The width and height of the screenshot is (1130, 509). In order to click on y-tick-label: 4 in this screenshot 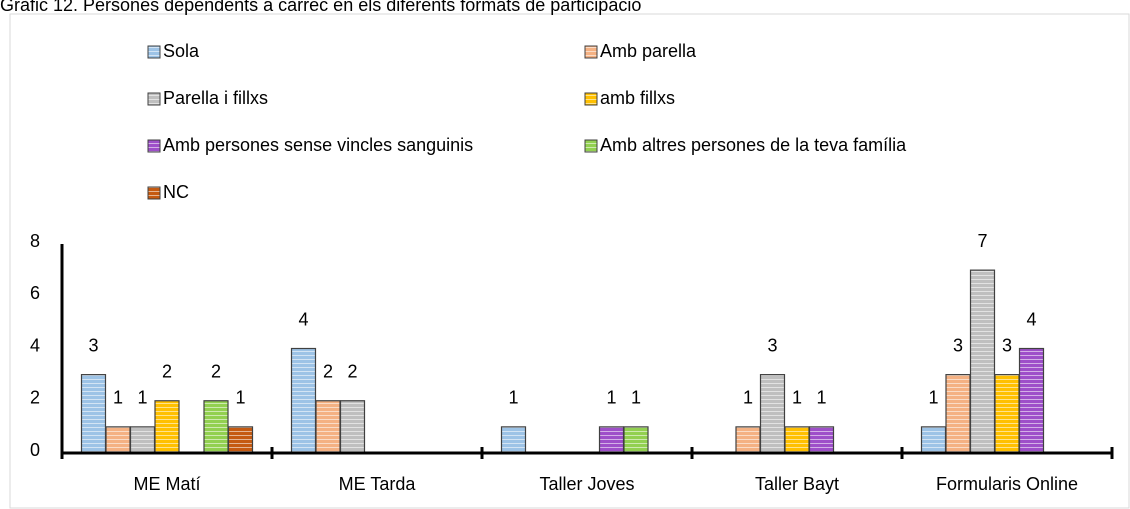, I will do `click(35, 345)`.